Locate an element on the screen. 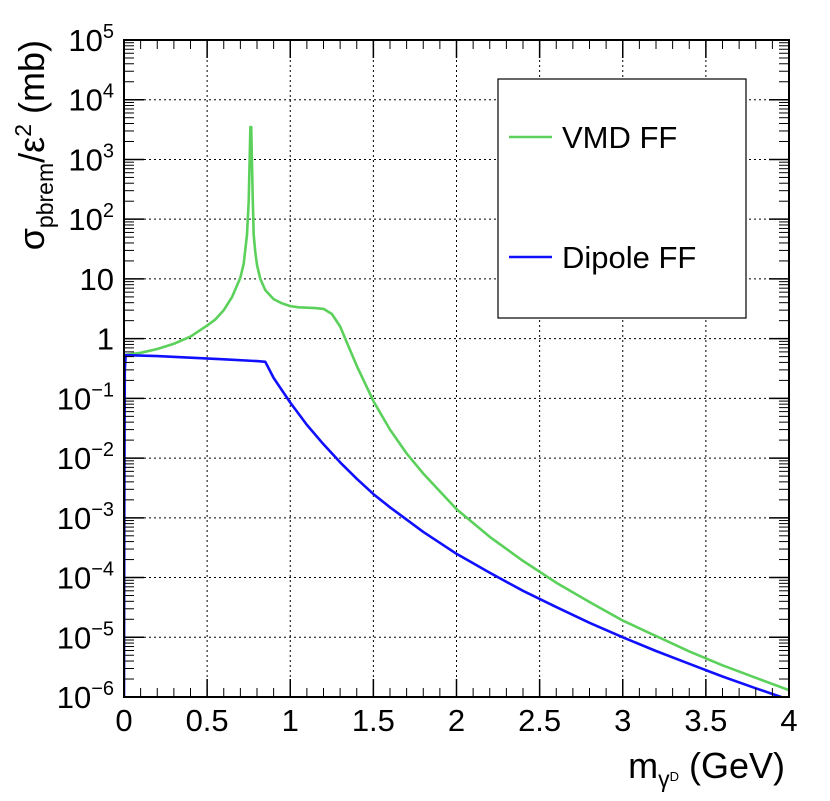 The height and width of the screenshot is (801, 830). y-axis-title-sigma: σ is located at coordinates (31, 239).